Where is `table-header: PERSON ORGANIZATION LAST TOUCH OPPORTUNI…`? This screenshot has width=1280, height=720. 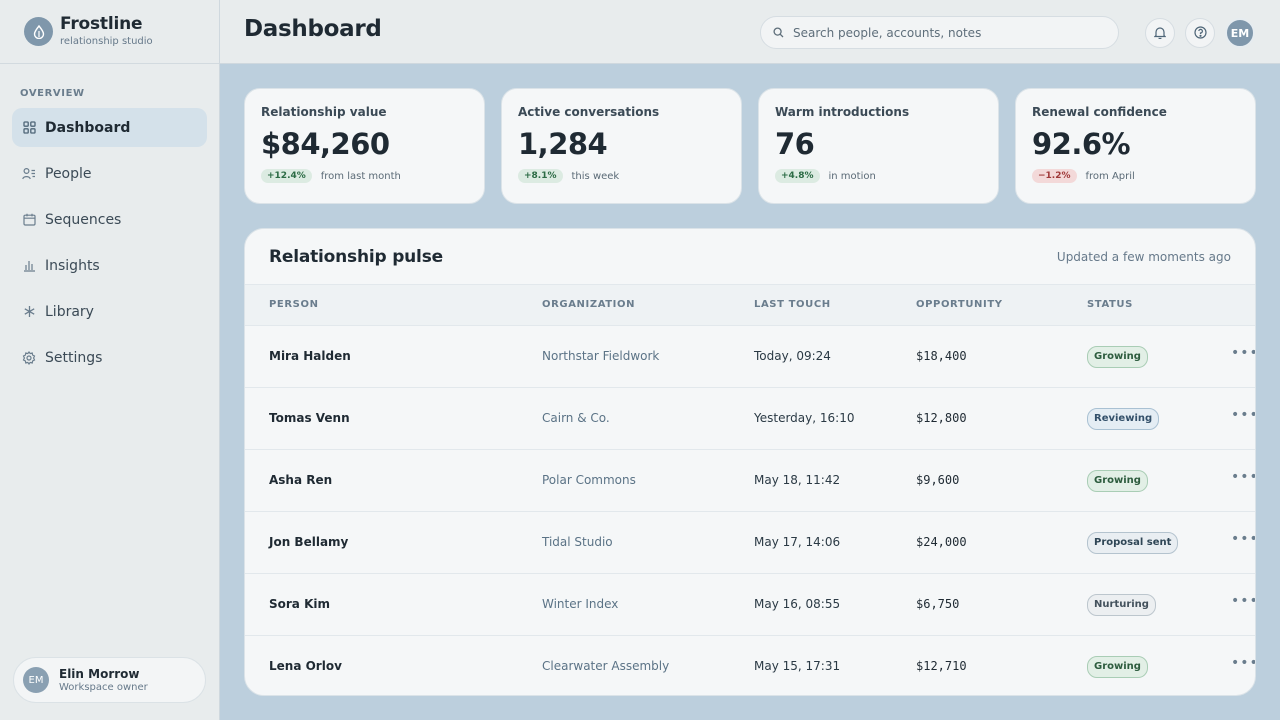
table-header: PERSON ORGANIZATION LAST TOUCH OPPORTUNI… is located at coordinates (750, 305).